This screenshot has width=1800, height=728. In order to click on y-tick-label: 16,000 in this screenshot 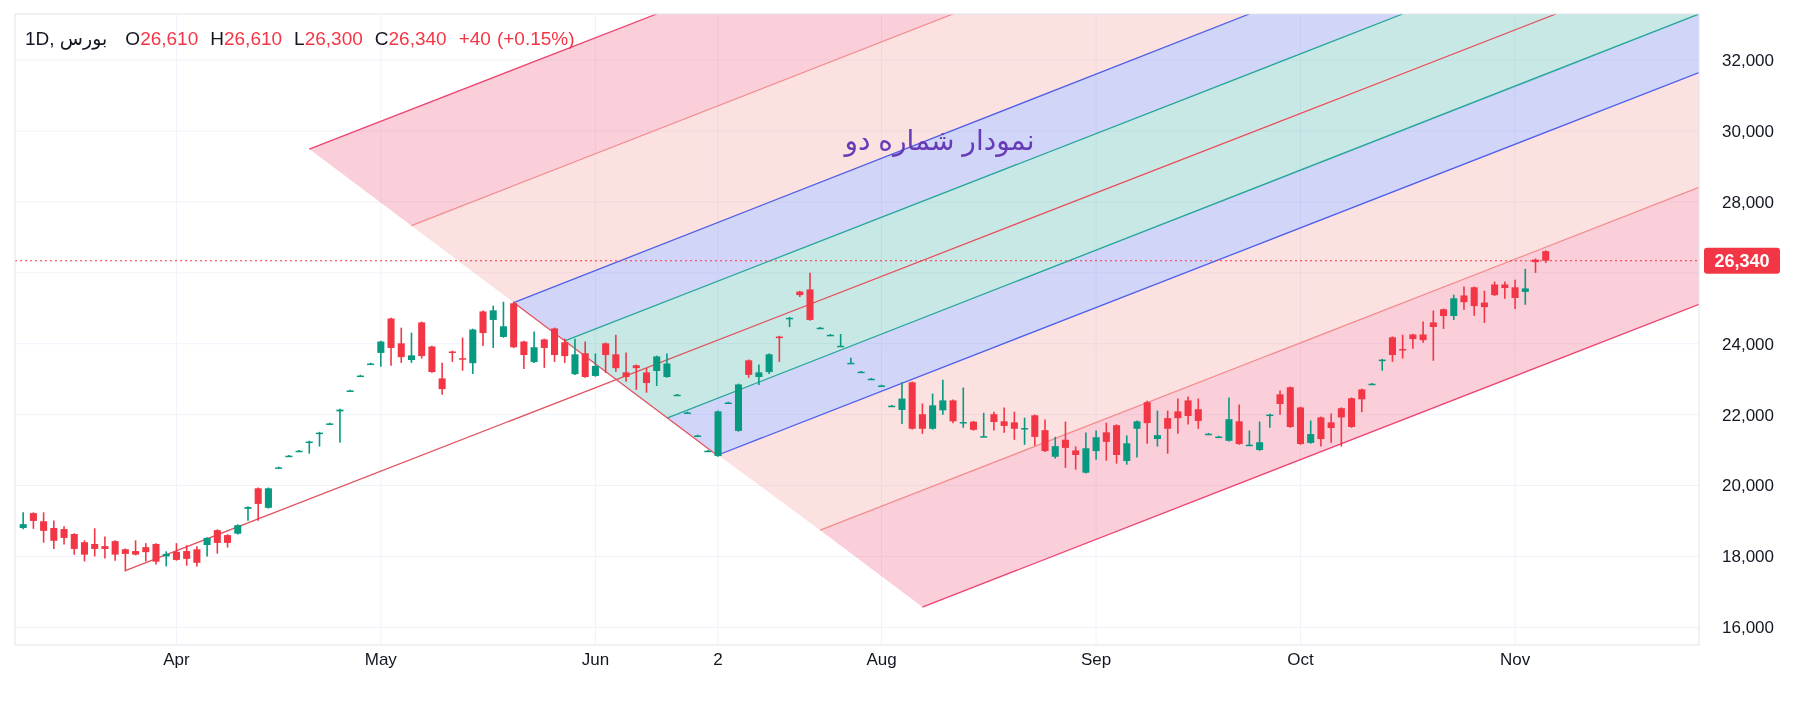, I will do `click(1748, 628)`.